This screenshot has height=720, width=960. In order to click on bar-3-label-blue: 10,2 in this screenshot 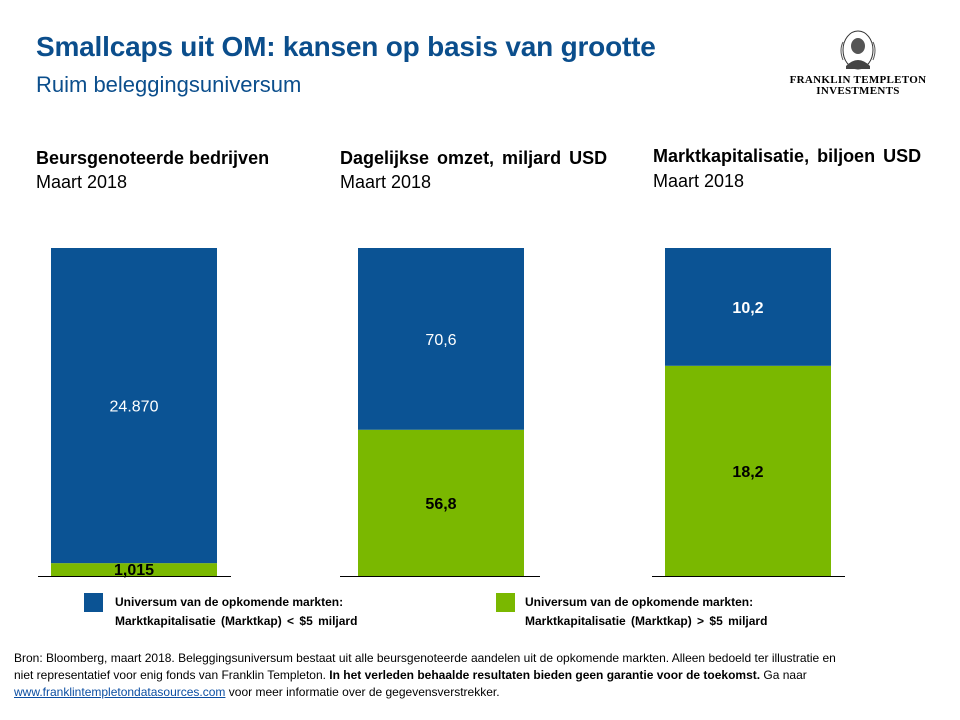, I will do `click(747, 308)`.